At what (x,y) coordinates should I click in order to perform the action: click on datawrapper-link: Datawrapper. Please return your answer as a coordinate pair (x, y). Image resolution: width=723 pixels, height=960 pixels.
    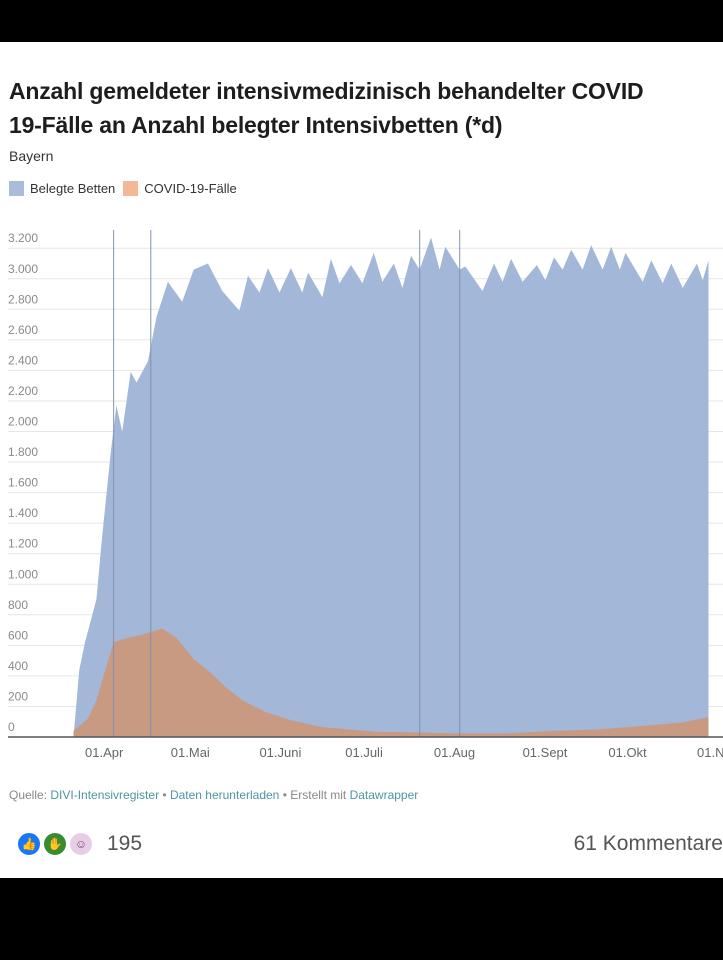
    Looking at the image, I should click on (384, 795).